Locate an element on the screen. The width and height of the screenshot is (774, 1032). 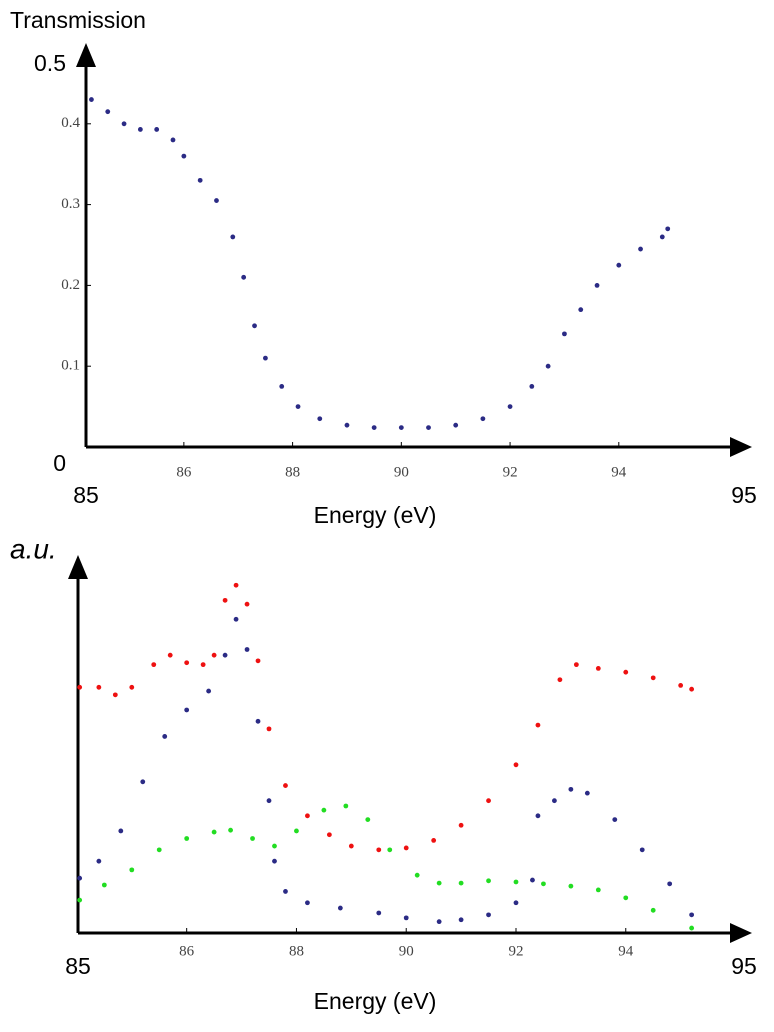
y-tick-label: 0 is located at coordinates (59, 463).